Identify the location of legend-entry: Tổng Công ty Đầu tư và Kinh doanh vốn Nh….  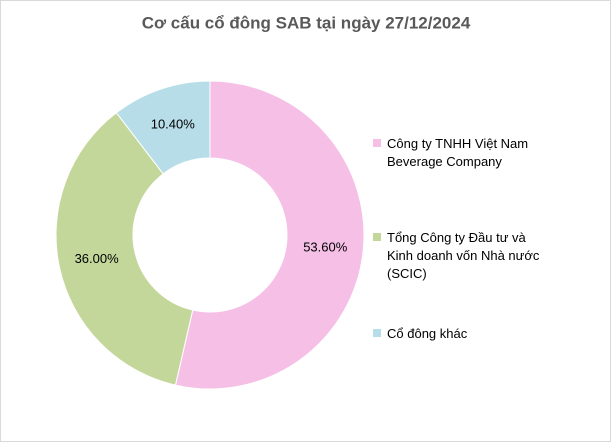
(462, 256).